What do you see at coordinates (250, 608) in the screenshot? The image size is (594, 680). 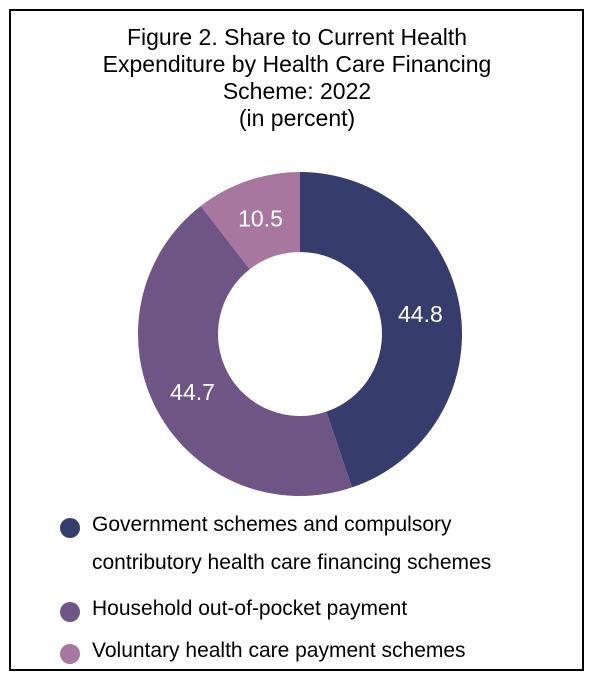 I see `legend-label-household: Household out-of-pocket payment` at bounding box center [250, 608].